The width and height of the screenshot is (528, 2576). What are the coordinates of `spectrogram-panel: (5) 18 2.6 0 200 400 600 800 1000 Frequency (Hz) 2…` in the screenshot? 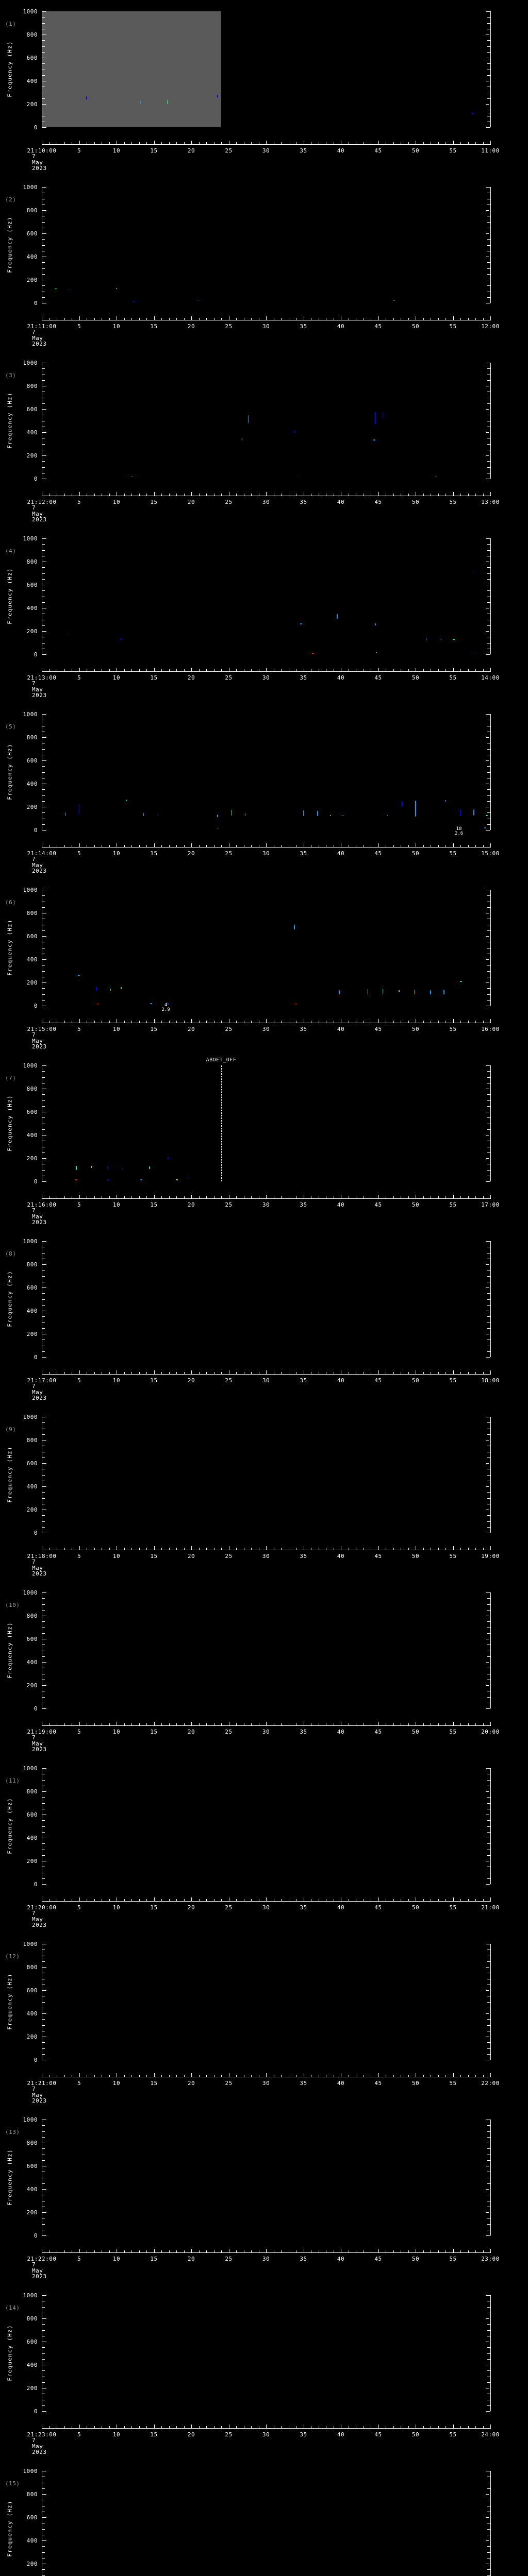 It's located at (264, 790).